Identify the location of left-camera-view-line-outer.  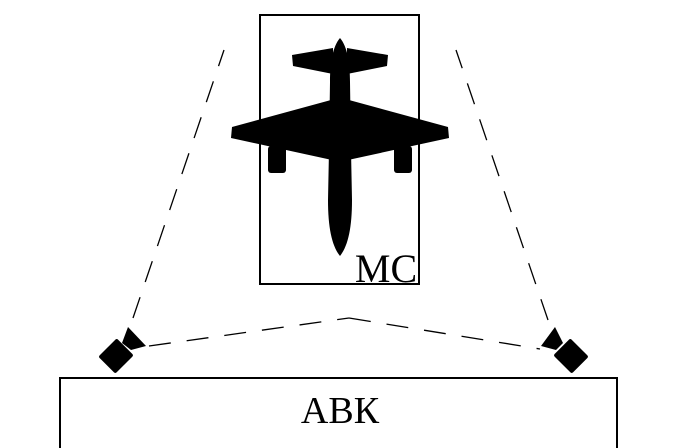
(178, 184).